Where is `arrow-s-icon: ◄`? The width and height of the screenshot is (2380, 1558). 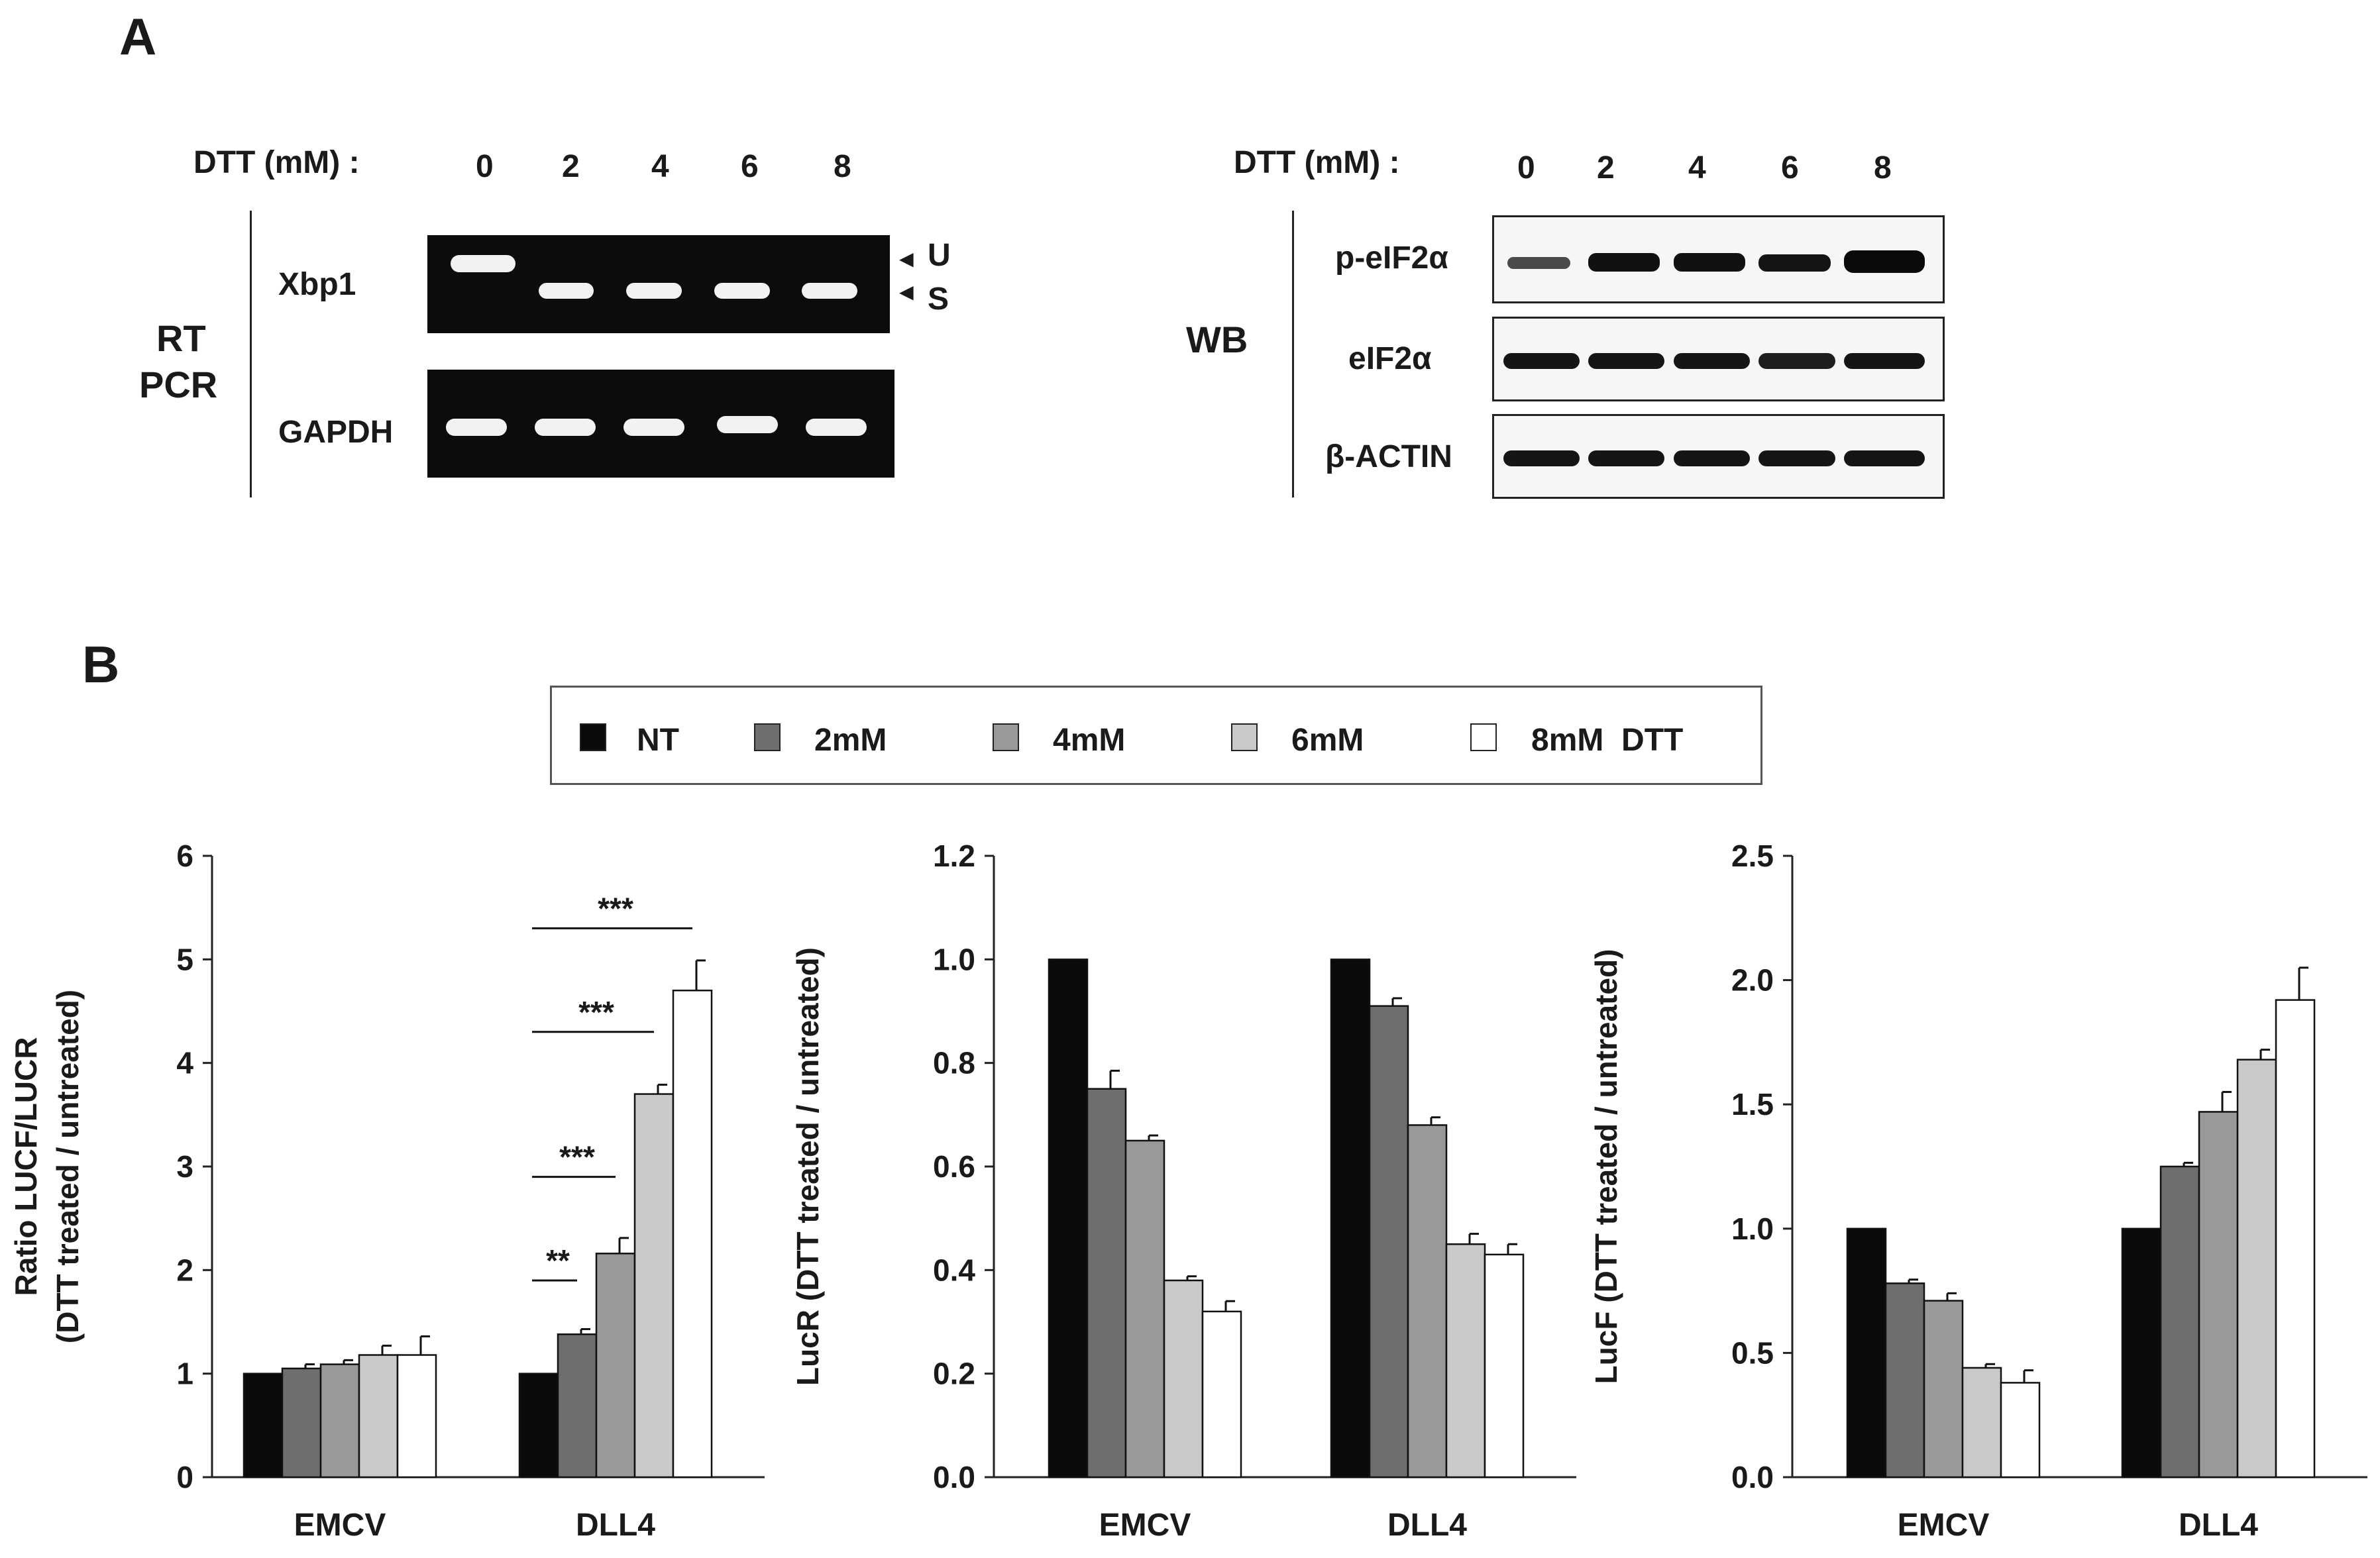 arrow-s-icon: ◄ is located at coordinates (906, 292).